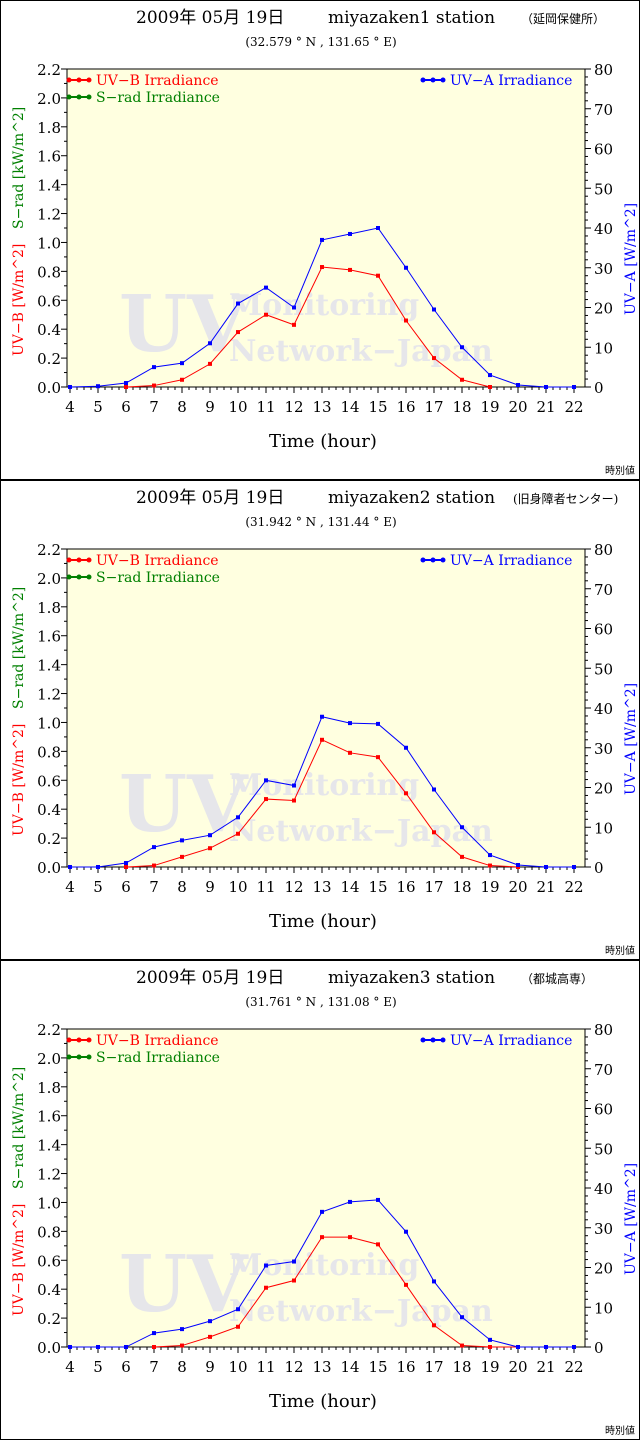 This screenshot has height=1443, width=640. Describe the element at coordinates (603, 1189) in the screenshot. I see `y-tick-label-right: 40` at that location.